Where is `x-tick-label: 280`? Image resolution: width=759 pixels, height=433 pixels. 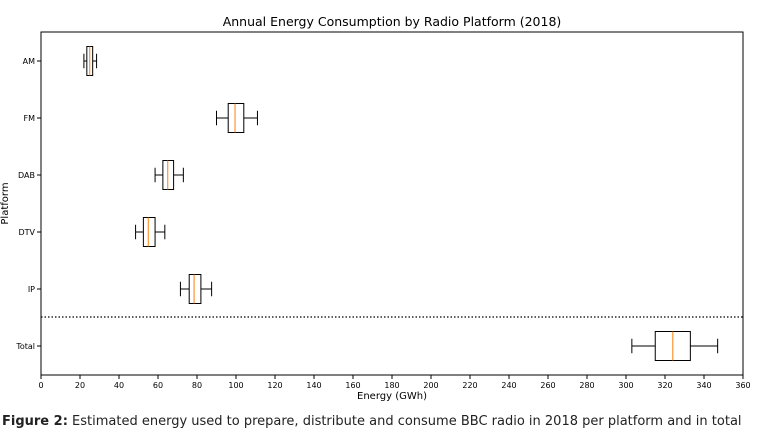 x-tick-label: 280 is located at coordinates (586, 385).